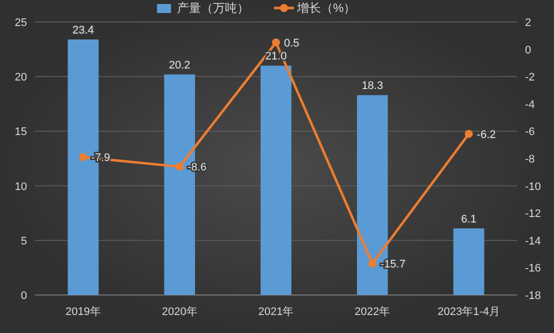 This screenshot has width=554, height=333. What do you see at coordinates (276, 312) in the screenshot?
I see `x-tick-label: 2021年` at bounding box center [276, 312].